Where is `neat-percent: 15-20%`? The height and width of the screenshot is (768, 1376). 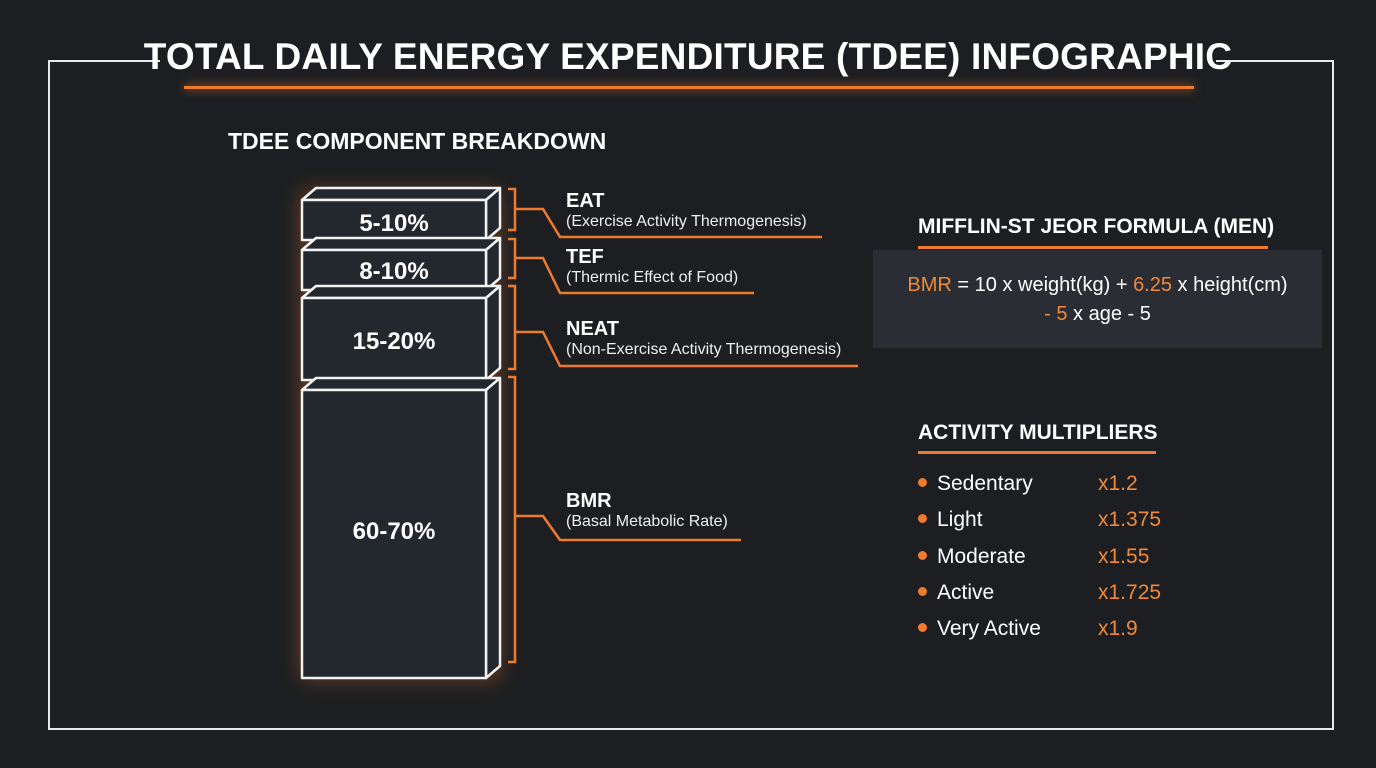 neat-percent: 15-20% is located at coordinates (394, 341).